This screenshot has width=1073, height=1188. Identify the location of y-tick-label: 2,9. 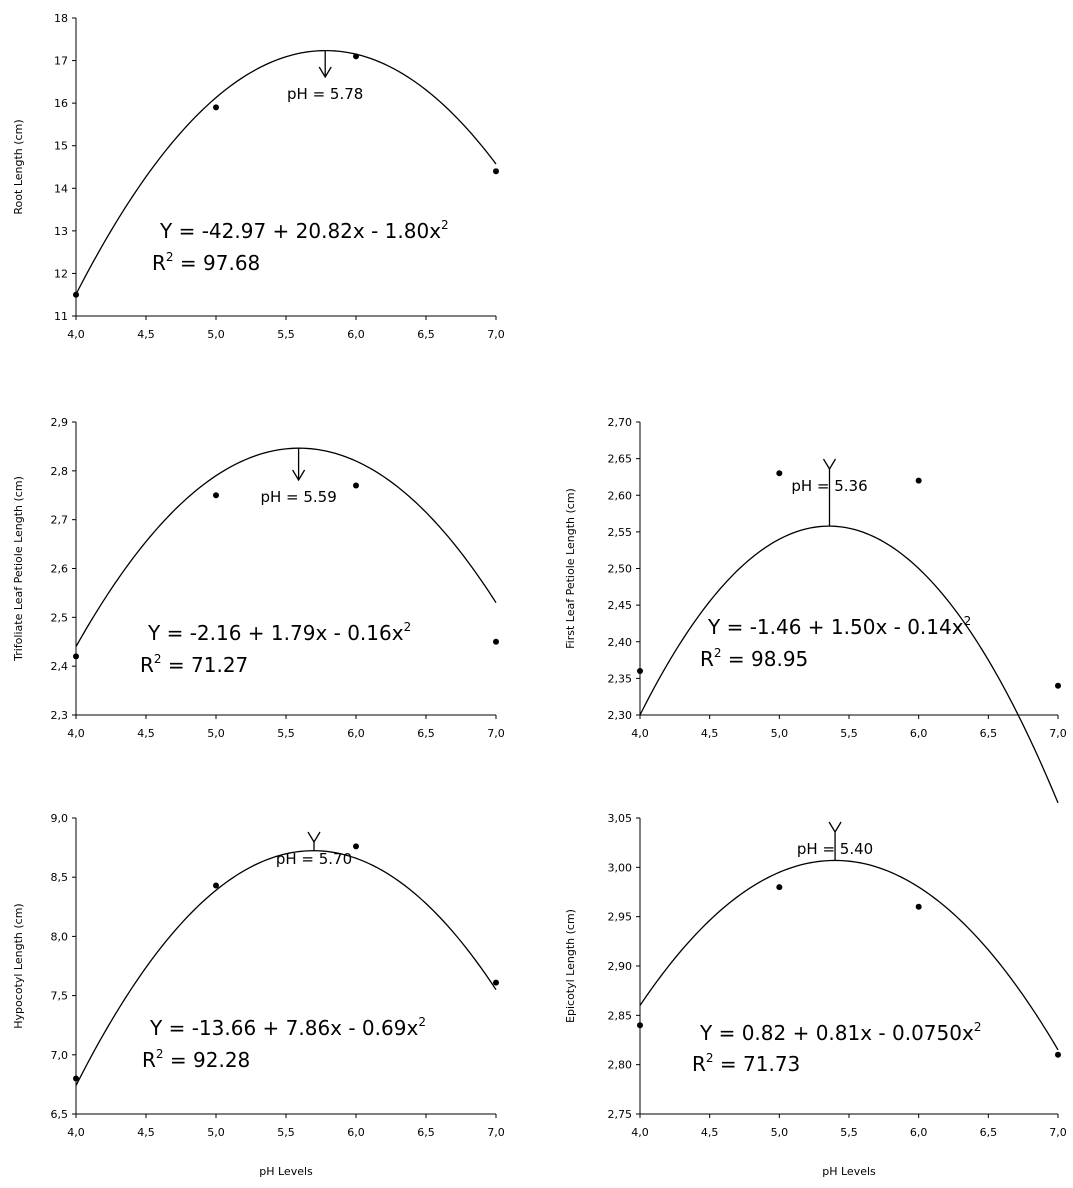
(60, 422).